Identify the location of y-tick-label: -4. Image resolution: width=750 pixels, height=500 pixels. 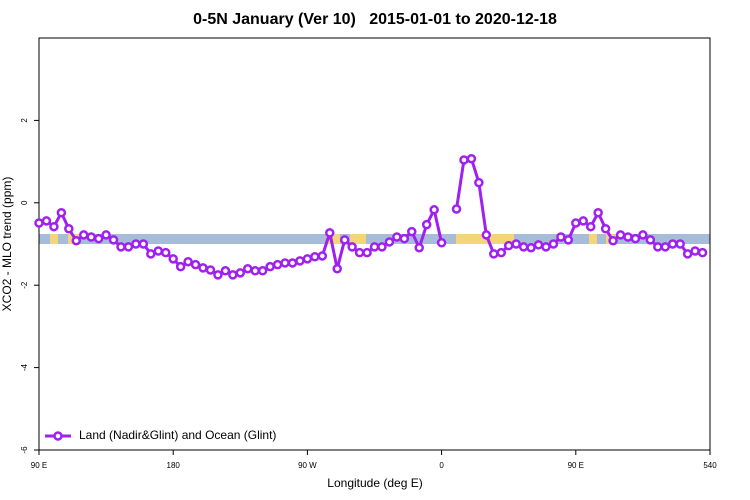
(24, 367).